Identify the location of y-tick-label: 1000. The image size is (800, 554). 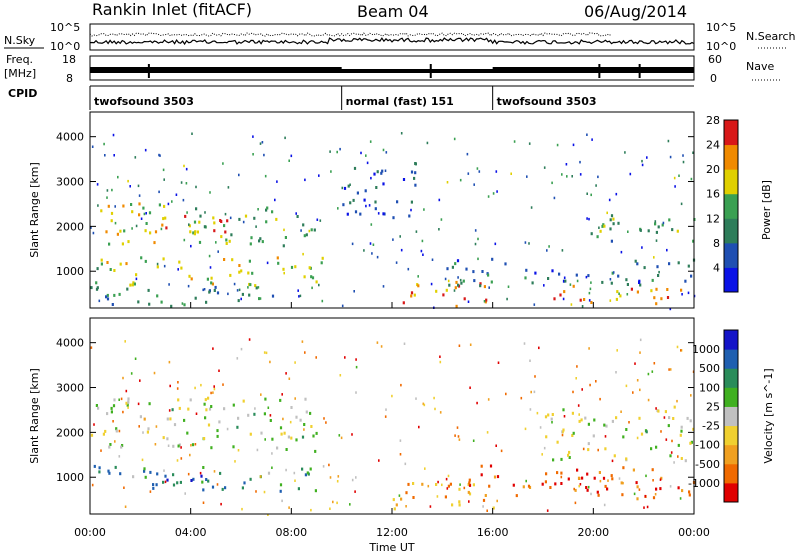
(70, 271).